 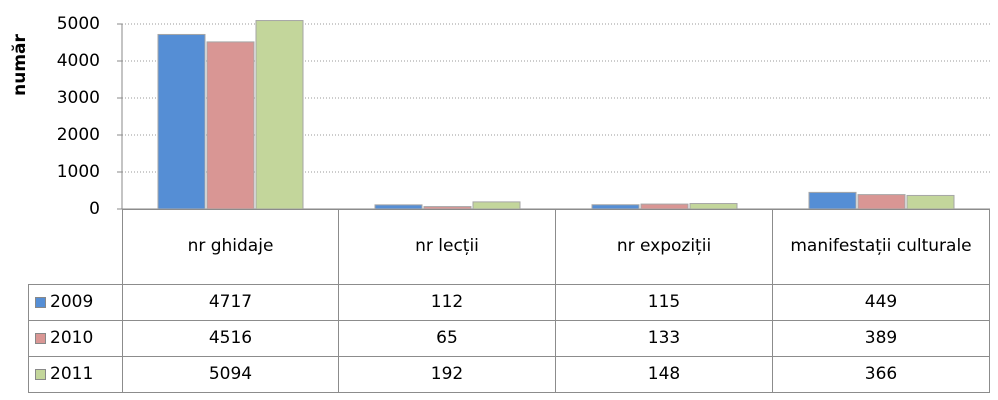 I want to click on table-value: 115, so click(x=664, y=302).